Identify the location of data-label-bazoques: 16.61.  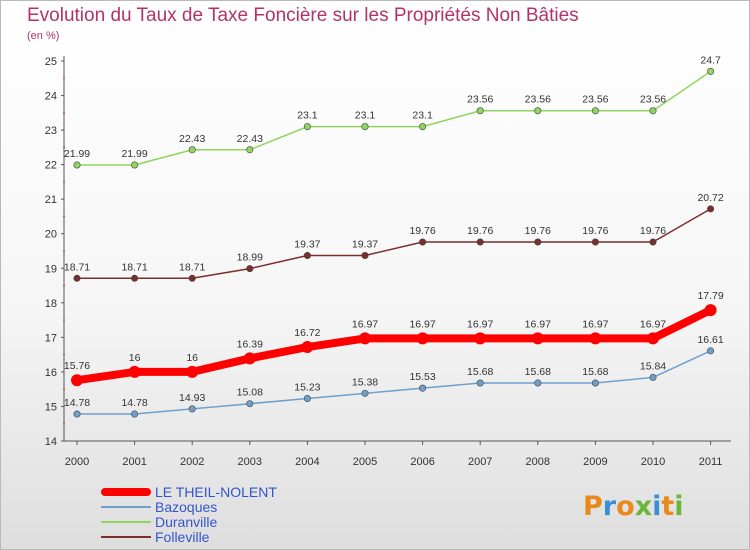
(710, 340).